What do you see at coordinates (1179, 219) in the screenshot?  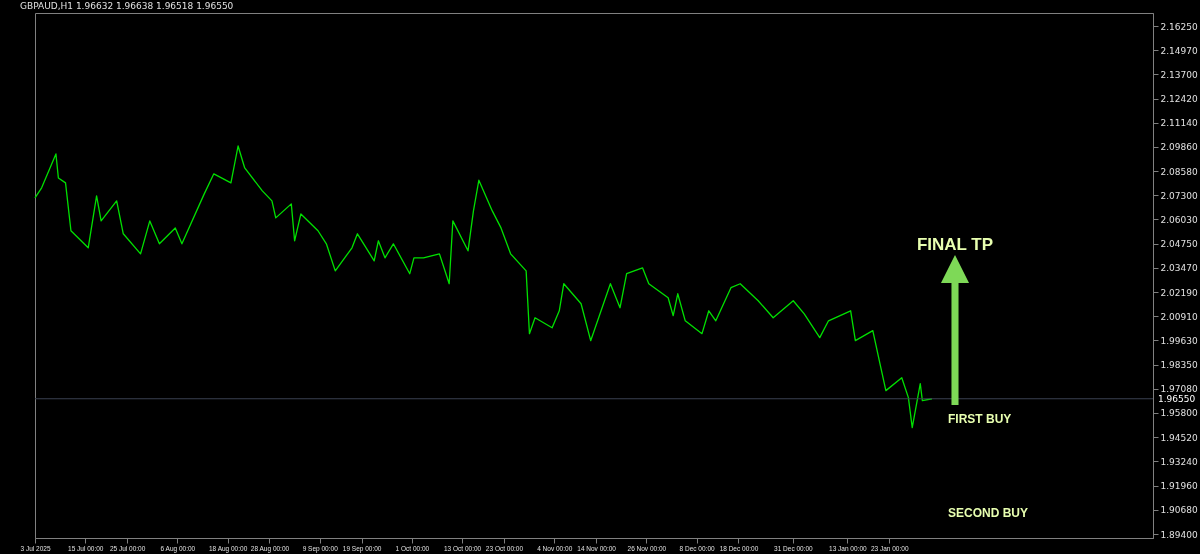 I see `y-tick-label: 2.06030` at bounding box center [1179, 219].